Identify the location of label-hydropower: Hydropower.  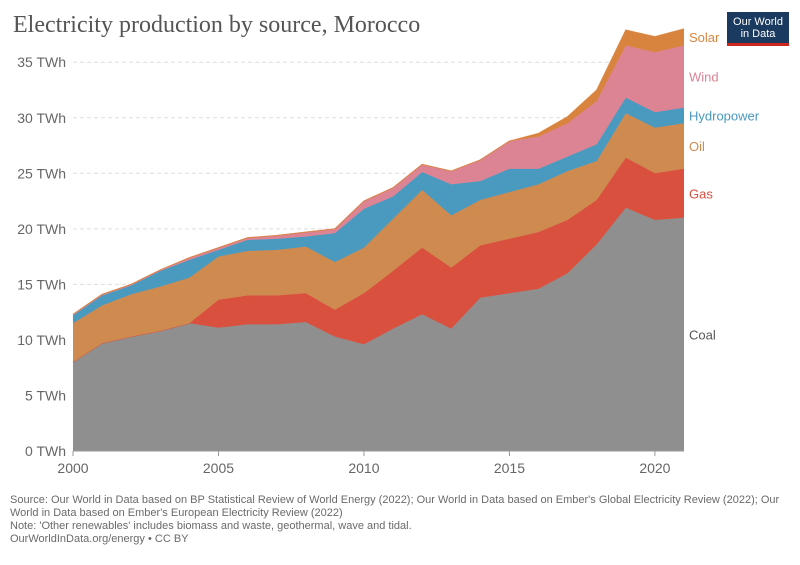
(724, 116).